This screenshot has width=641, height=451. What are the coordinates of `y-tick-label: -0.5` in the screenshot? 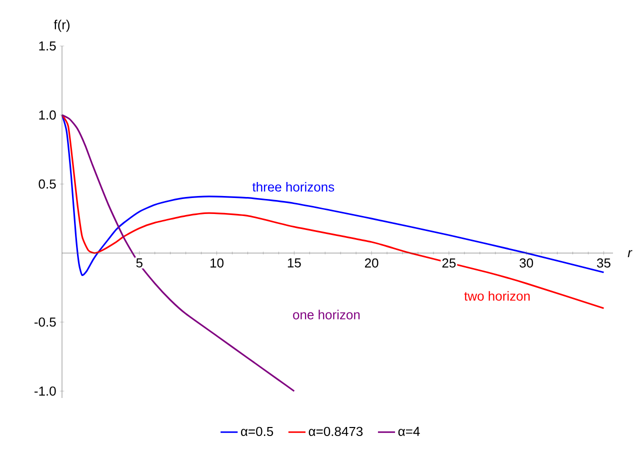 It's located at (45, 322).